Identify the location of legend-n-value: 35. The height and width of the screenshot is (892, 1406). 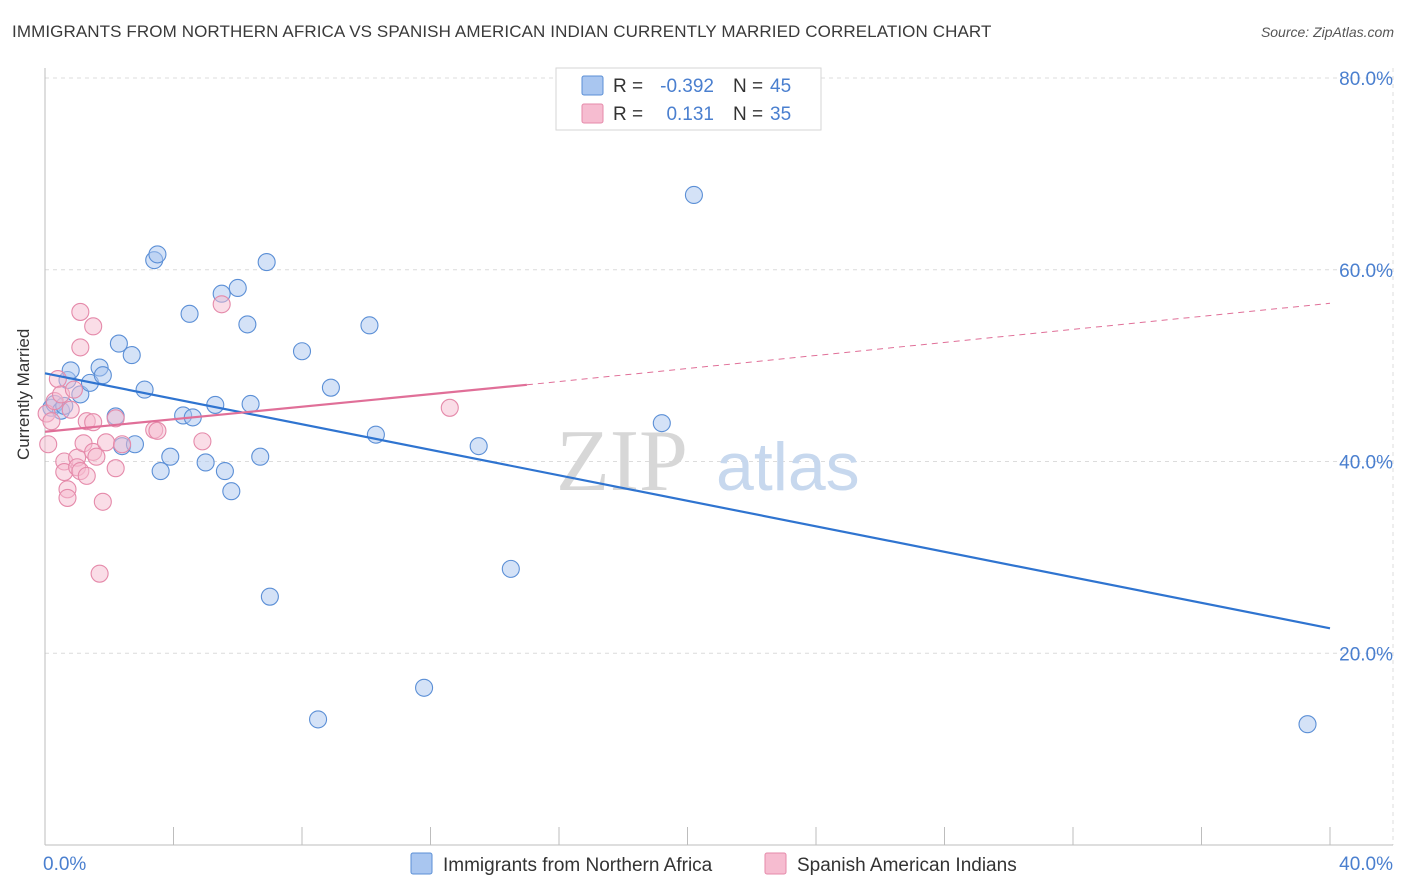
(780, 114).